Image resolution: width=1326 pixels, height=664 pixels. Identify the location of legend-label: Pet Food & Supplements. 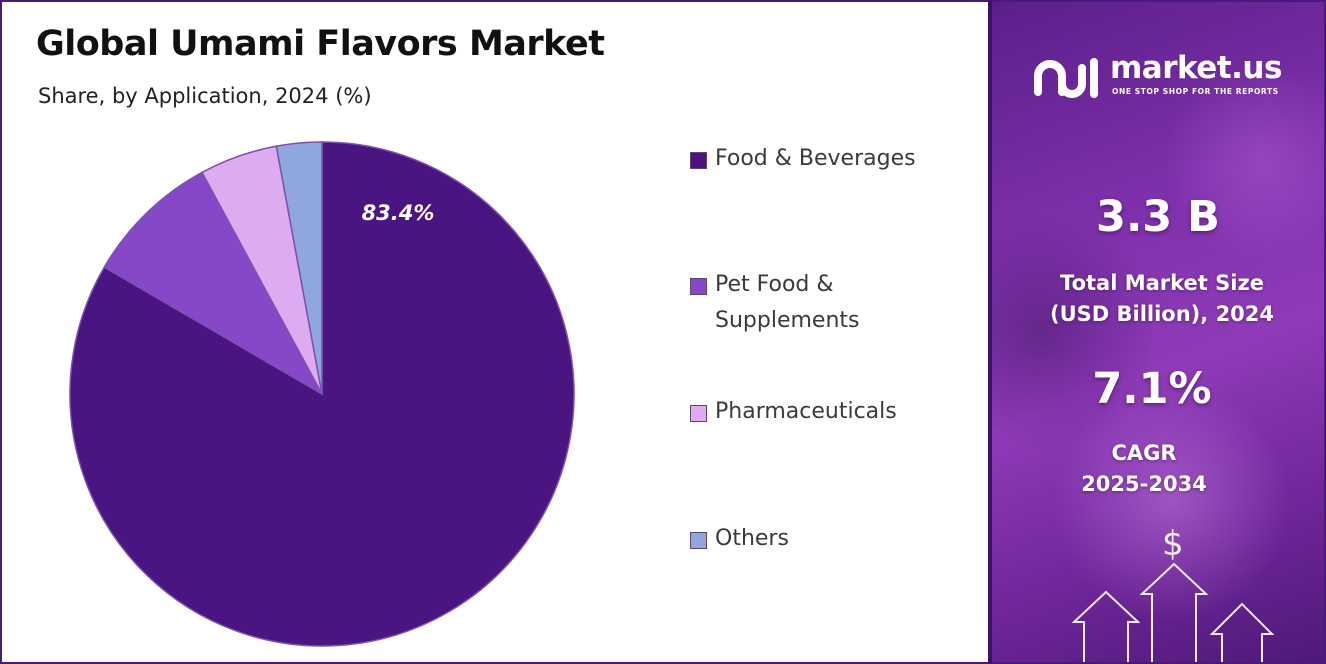
(787, 302).